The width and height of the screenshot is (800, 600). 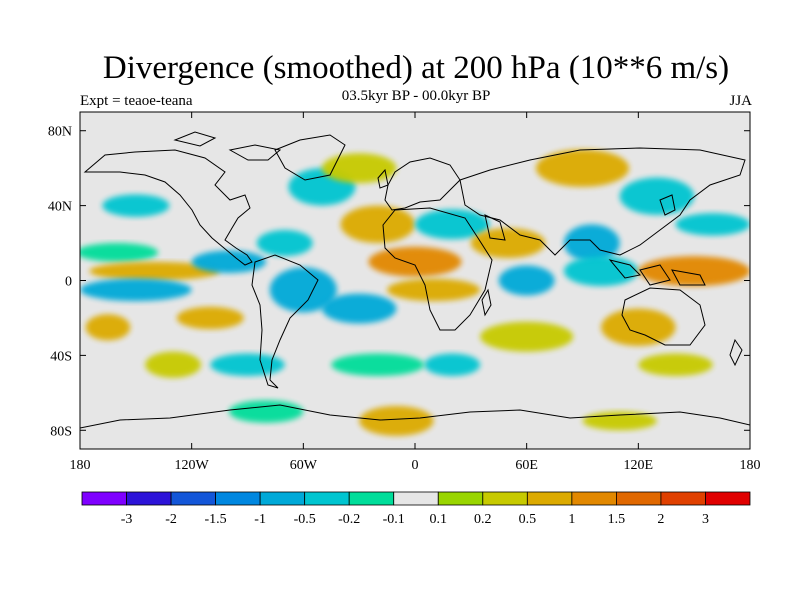 I want to click on lon-tick-label: 120W, so click(x=192, y=465).